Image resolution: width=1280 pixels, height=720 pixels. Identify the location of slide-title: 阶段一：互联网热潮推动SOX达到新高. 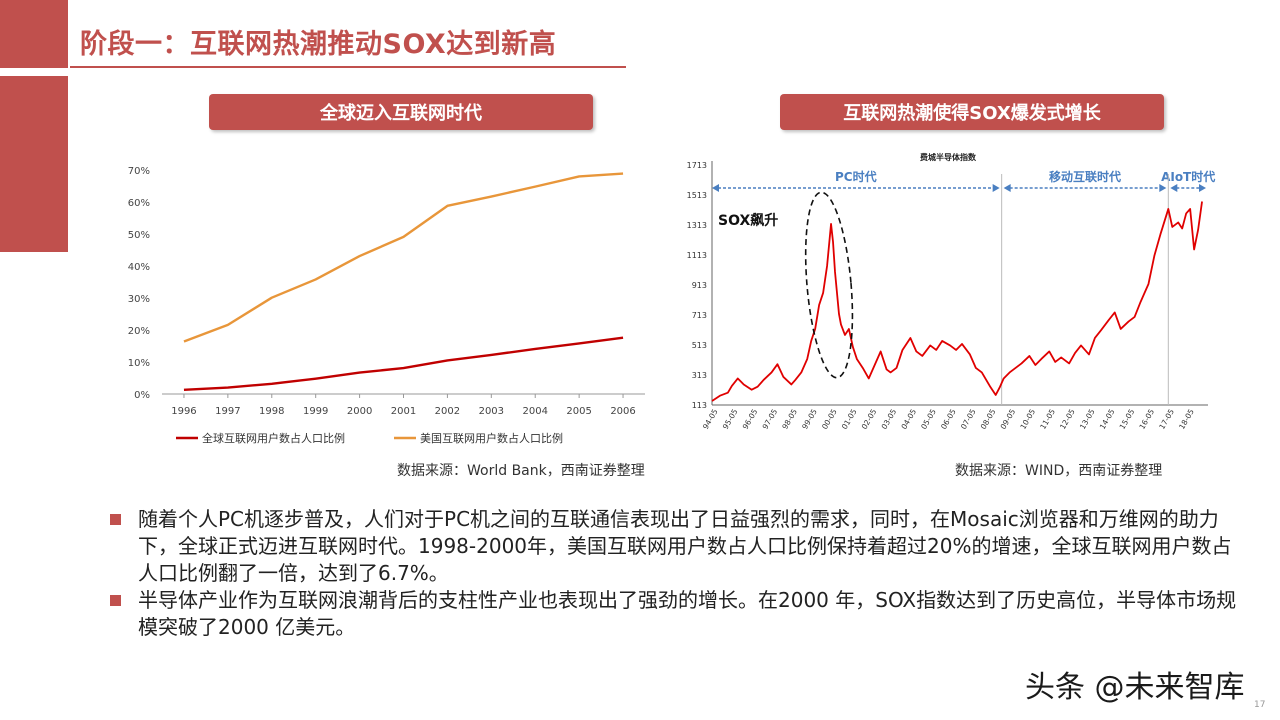
(318, 44).